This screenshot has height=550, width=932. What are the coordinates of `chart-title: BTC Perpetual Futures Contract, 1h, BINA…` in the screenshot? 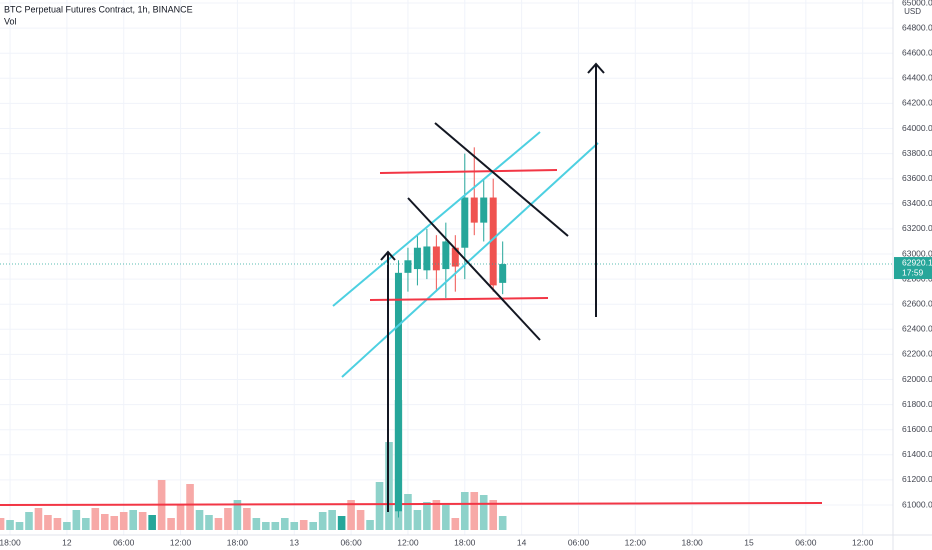 It's located at (98, 9).